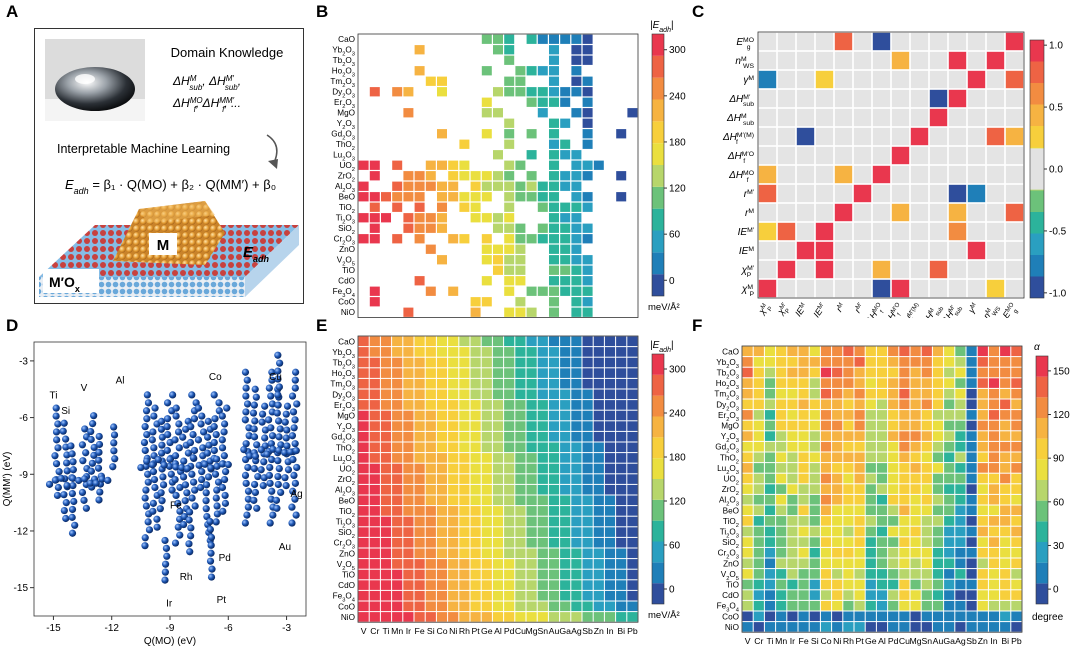 This screenshot has width=1080, height=648. What do you see at coordinates (912, 309) in the screenshot?
I see `feature-col-label: ΔHM′(M)f` at bounding box center [912, 309].